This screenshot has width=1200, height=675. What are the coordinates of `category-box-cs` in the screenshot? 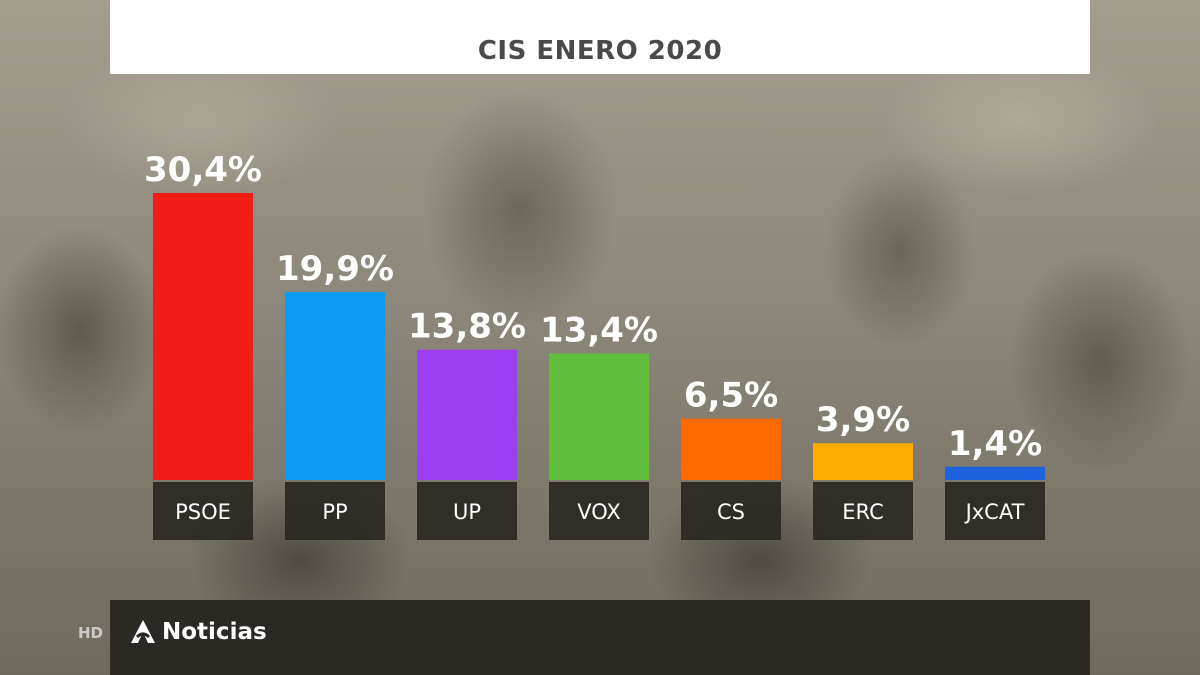 It's located at (731, 511).